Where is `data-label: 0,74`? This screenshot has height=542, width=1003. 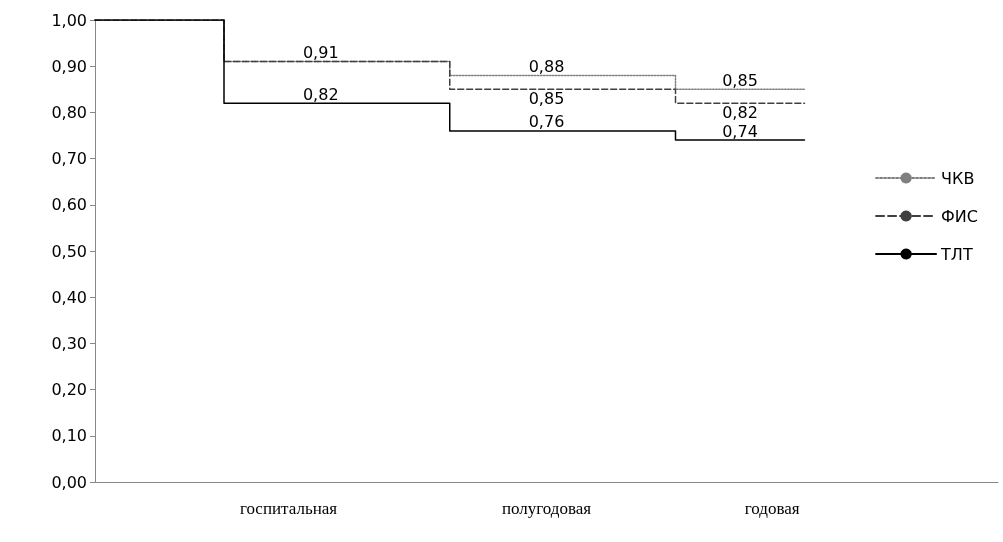 data-label: 0,74 is located at coordinates (740, 131).